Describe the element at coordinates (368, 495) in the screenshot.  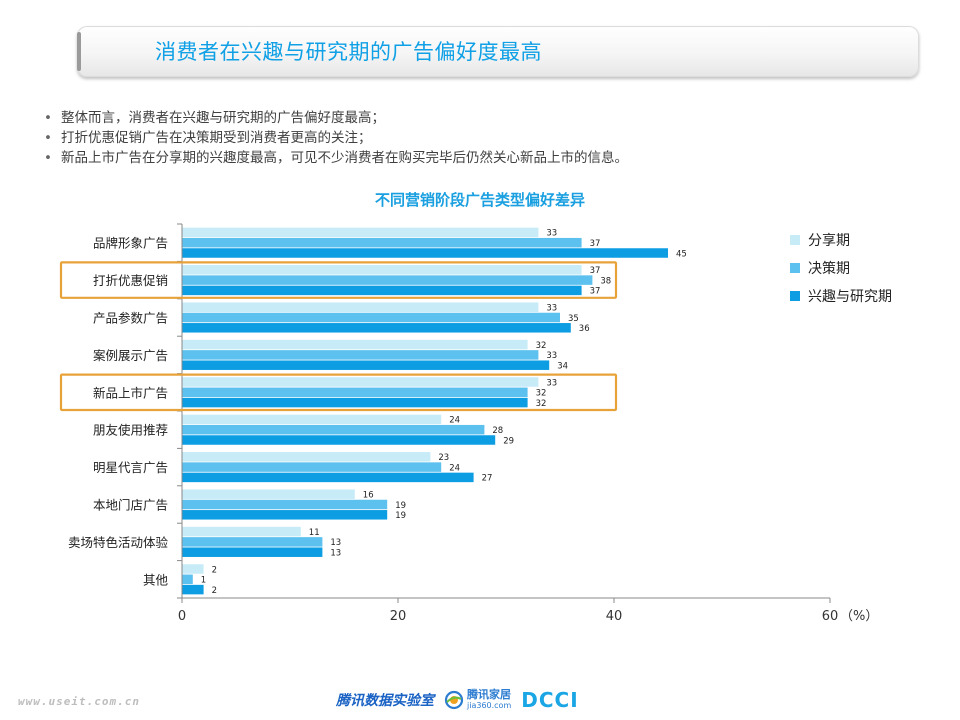
I see `data-label: 16` at that location.